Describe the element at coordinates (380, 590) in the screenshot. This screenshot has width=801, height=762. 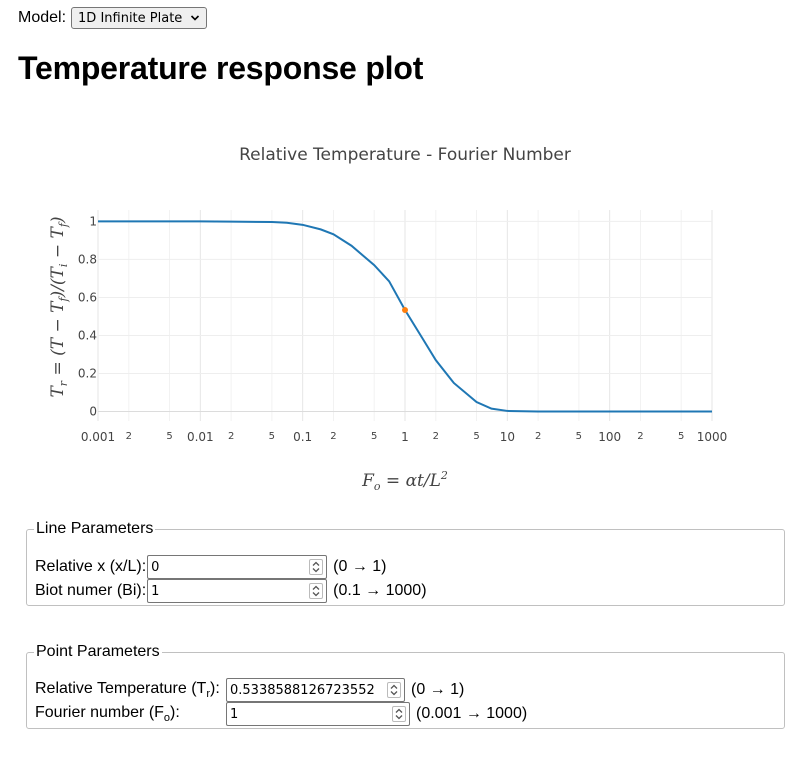
I see `biot-range: (0.1 → 1000)` at that location.